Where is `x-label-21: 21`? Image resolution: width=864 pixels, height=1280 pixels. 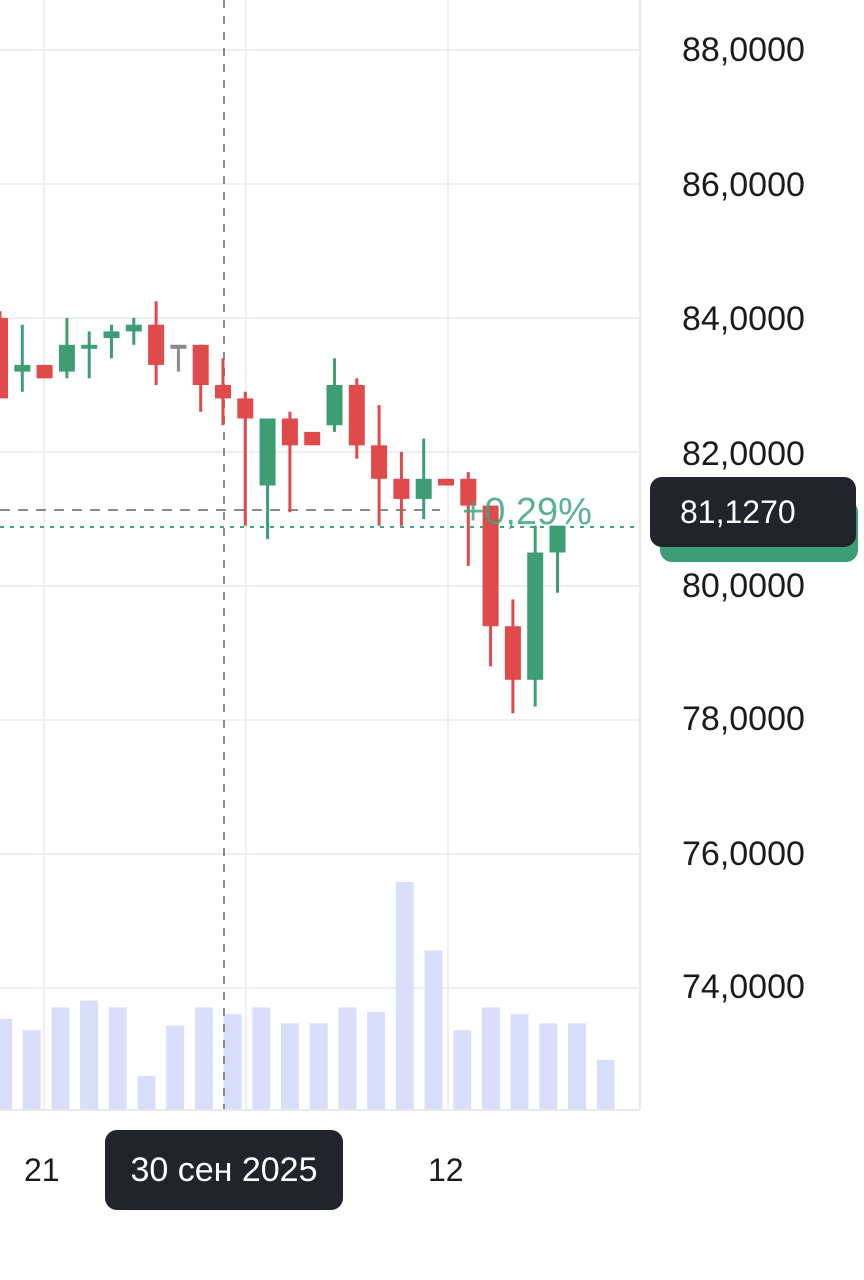 x-label-21: 21 is located at coordinates (42, 1170).